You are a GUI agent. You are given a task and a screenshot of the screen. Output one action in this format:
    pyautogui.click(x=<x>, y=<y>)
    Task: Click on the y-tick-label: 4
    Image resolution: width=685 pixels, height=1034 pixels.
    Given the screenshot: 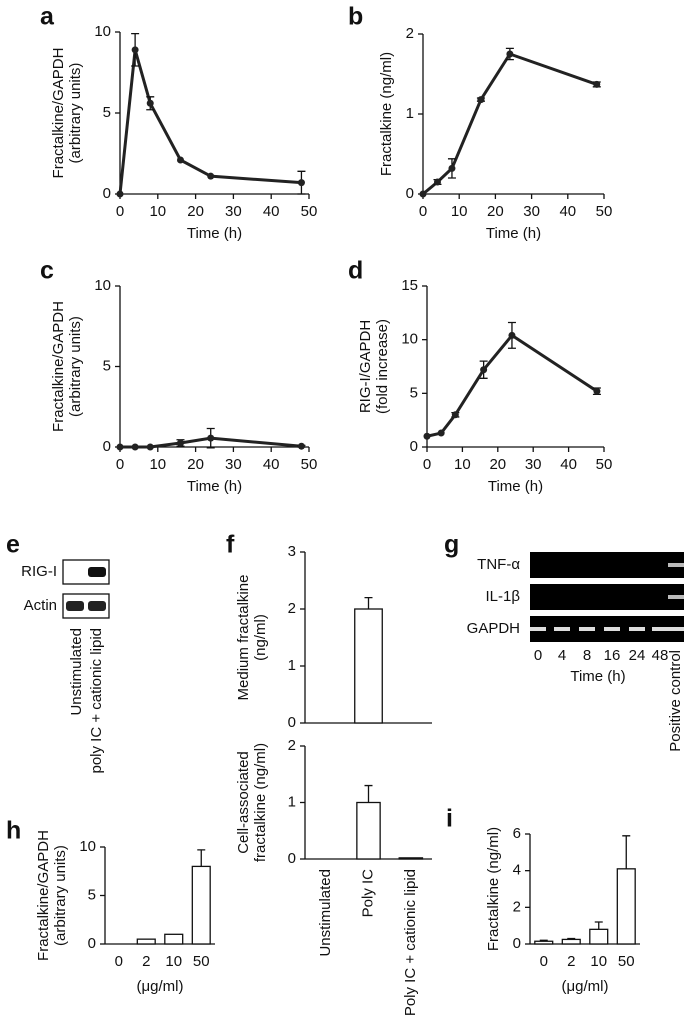 What is the action you would take?
    pyautogui.click(x=517, y=870)
    